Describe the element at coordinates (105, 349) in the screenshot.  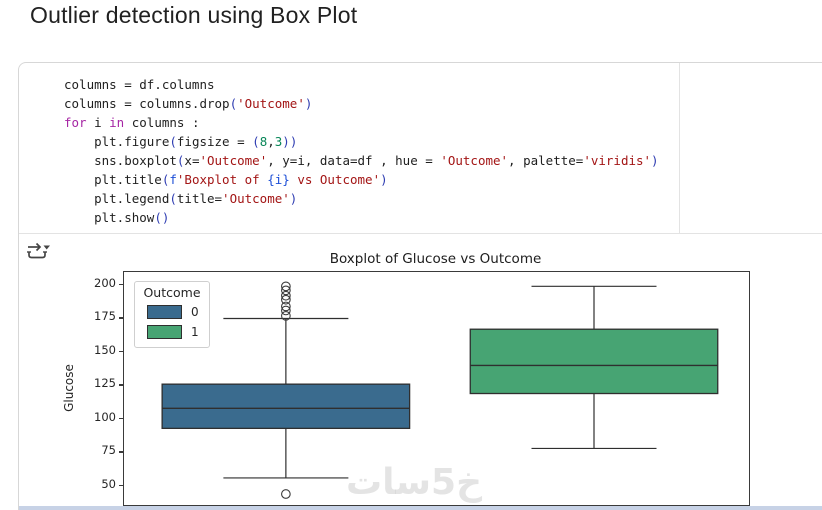
I see `y-tick-label: 150` at that location.